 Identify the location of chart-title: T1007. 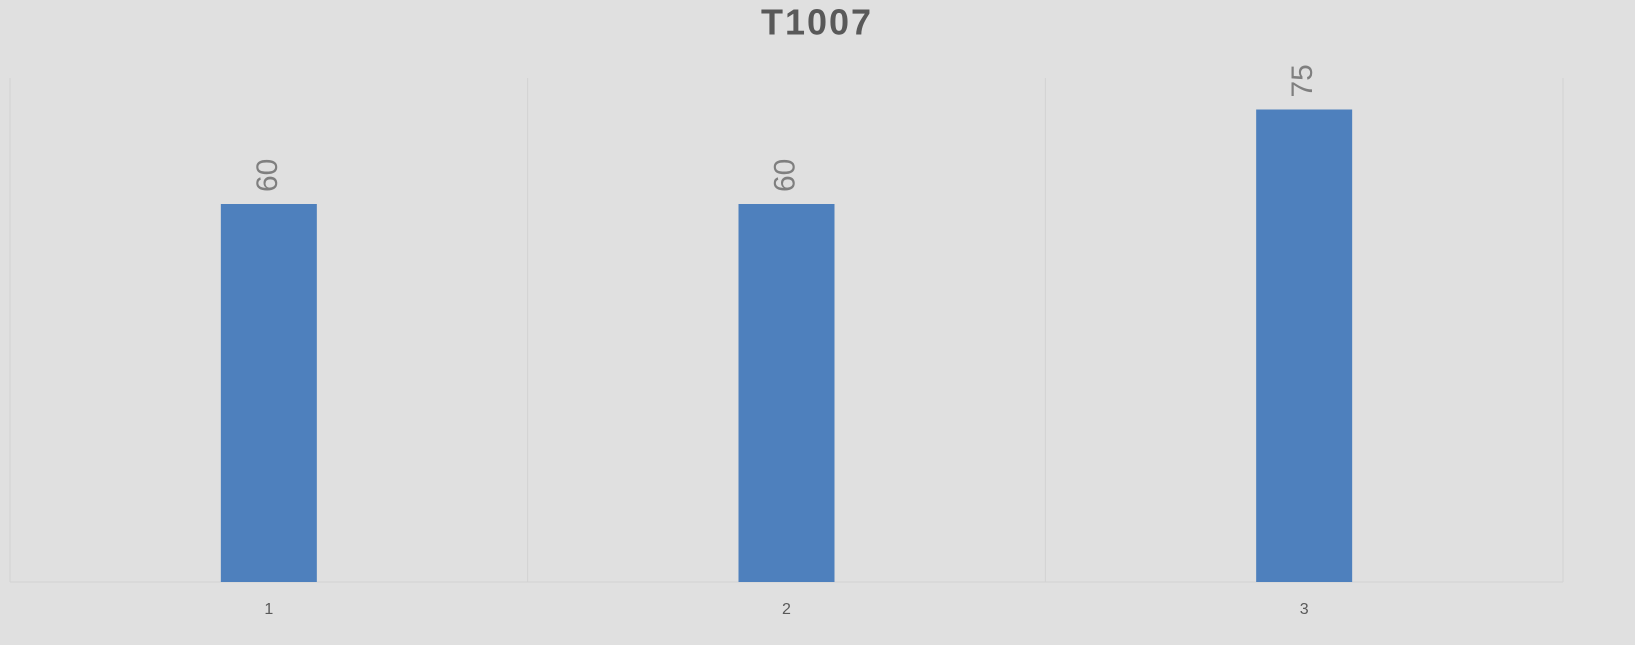
(817, 22).